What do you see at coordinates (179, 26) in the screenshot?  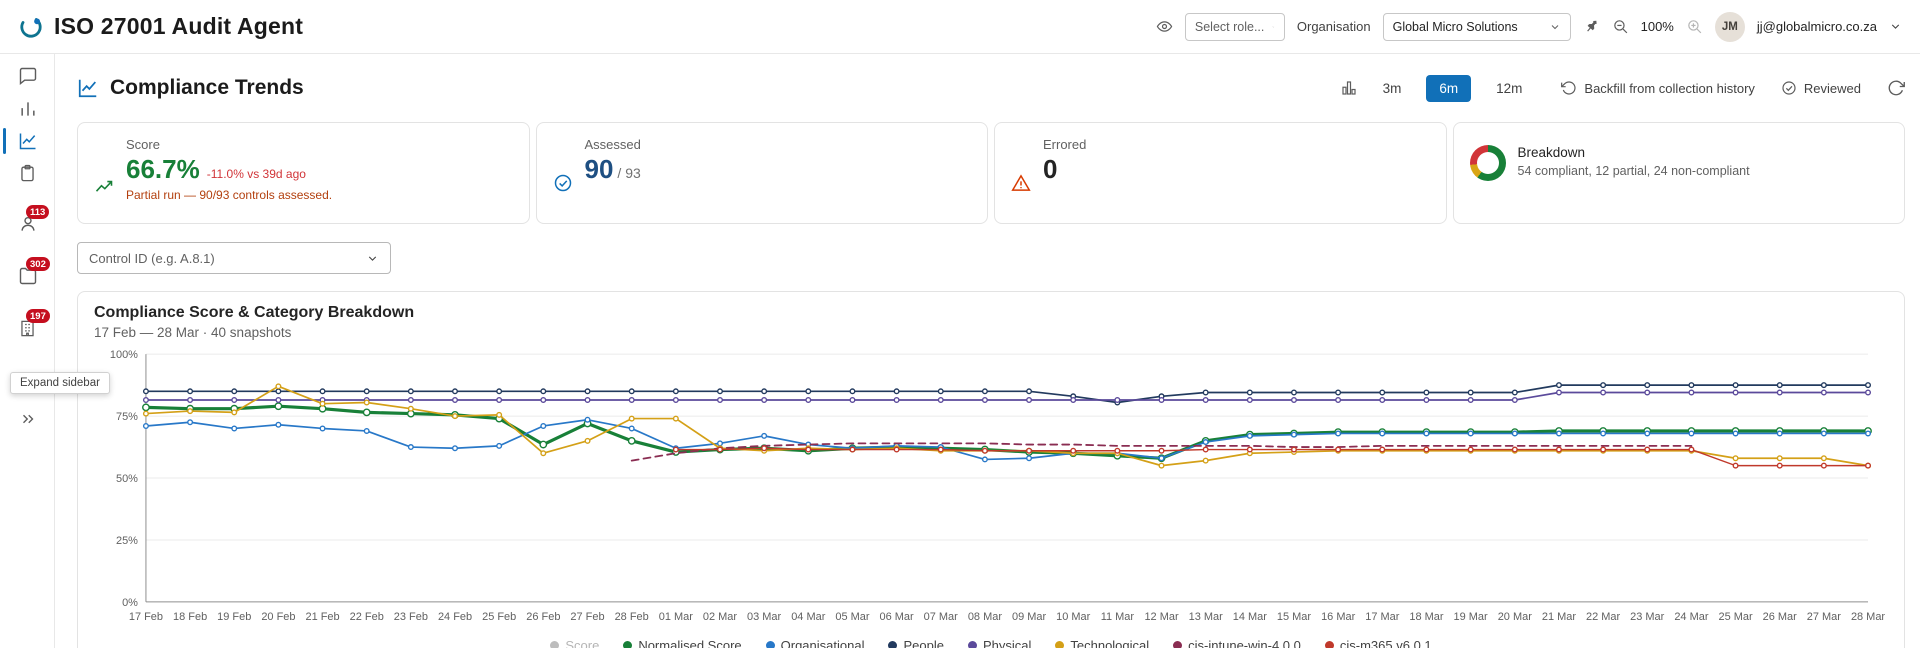 I see `app-title: ISO 27001 Audit Agent` at bounding box center [179, 26].